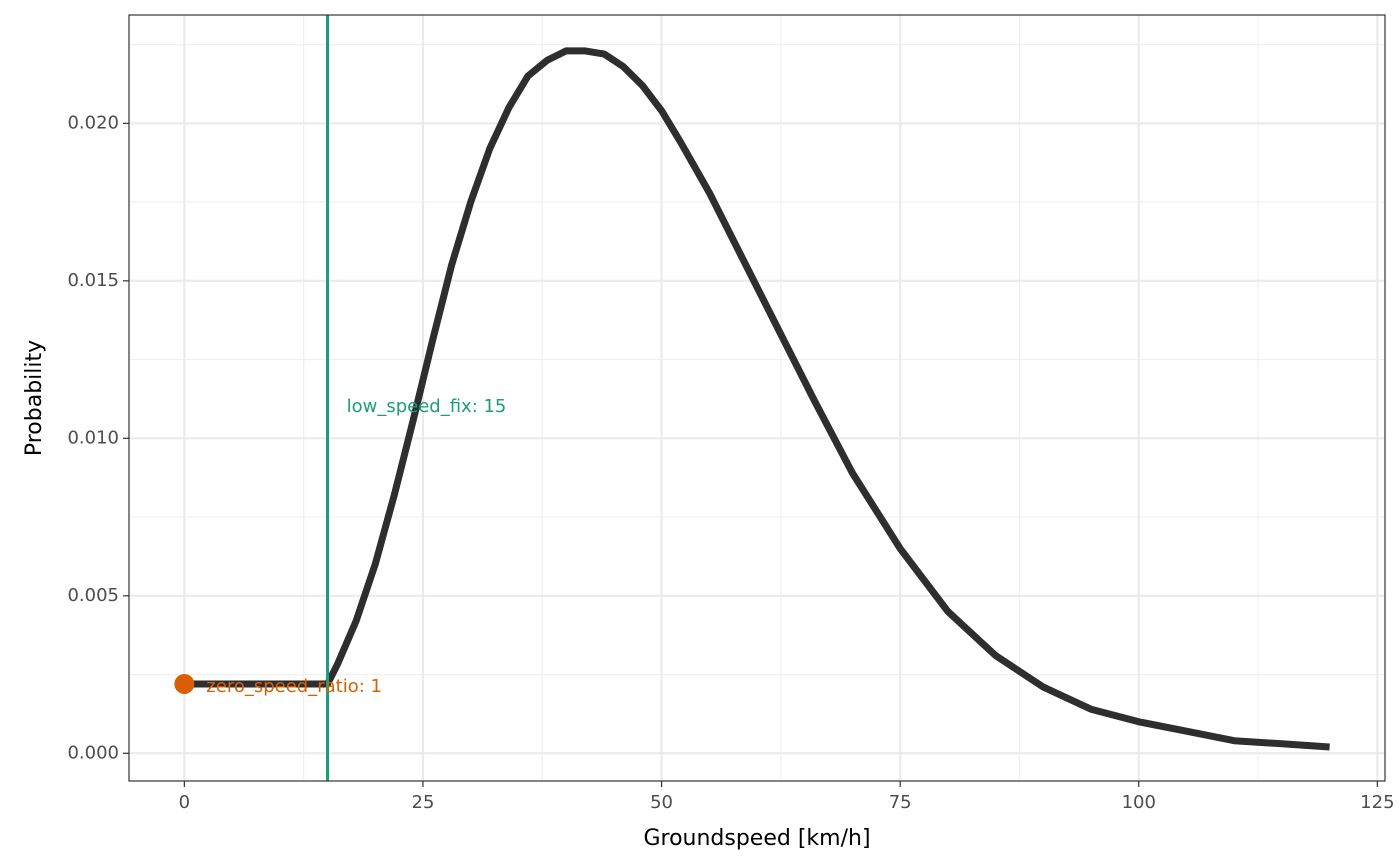  Describe the element at coordinates (756, 838) in the screenshot. I see `x-axis-title: Groundspeed [km/h]` at that location.